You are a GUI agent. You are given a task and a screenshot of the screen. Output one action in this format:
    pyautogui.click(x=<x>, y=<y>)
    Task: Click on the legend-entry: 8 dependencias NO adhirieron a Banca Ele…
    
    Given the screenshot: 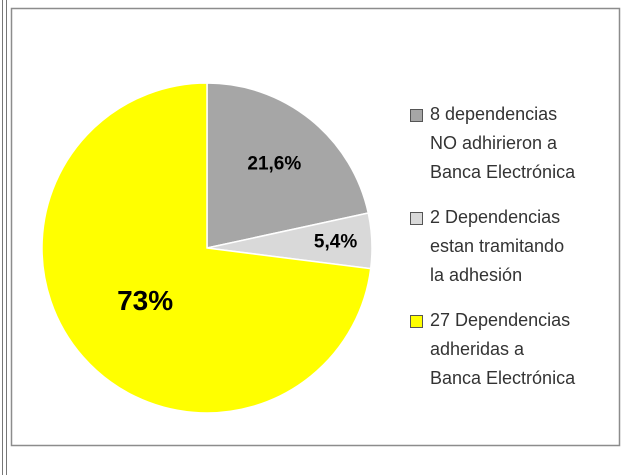 What is the action you would take?
    pyautogui.click(x=495, y=143)
    